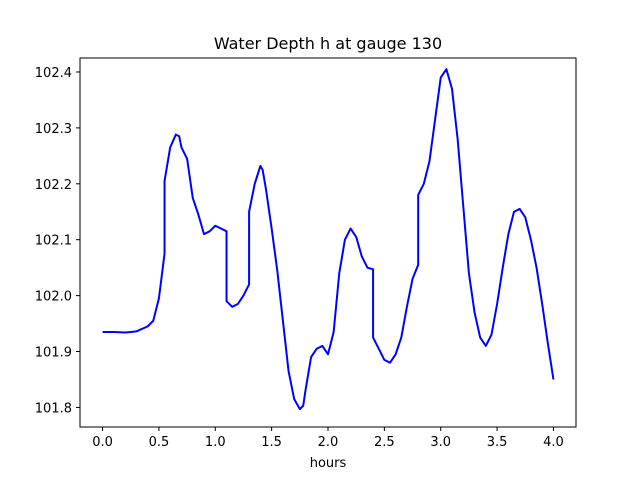 Image resolution: width=640 pixels, height=480 pixels. What do you see at coordinates (215, 442) in the screenshot?
I see `x-tick-label: 1.0` at bounding box center [215, 442].